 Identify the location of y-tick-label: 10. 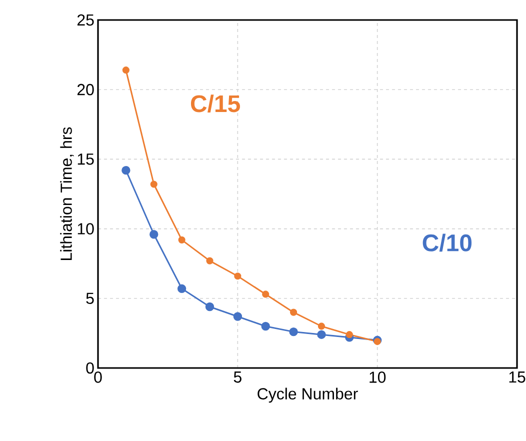
(86, 228).